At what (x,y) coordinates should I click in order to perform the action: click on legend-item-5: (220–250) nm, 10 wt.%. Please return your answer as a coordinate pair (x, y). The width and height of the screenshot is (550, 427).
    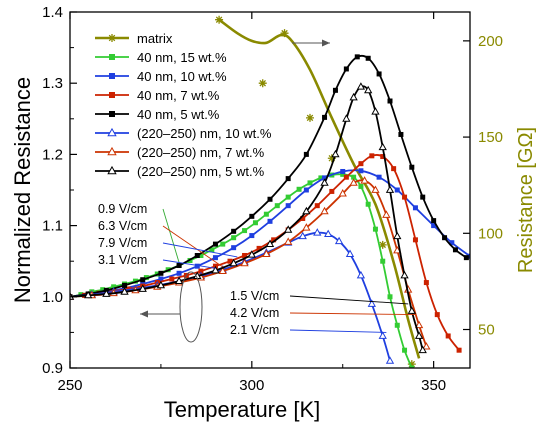
    Looking at the image, I should click on (183, 133).